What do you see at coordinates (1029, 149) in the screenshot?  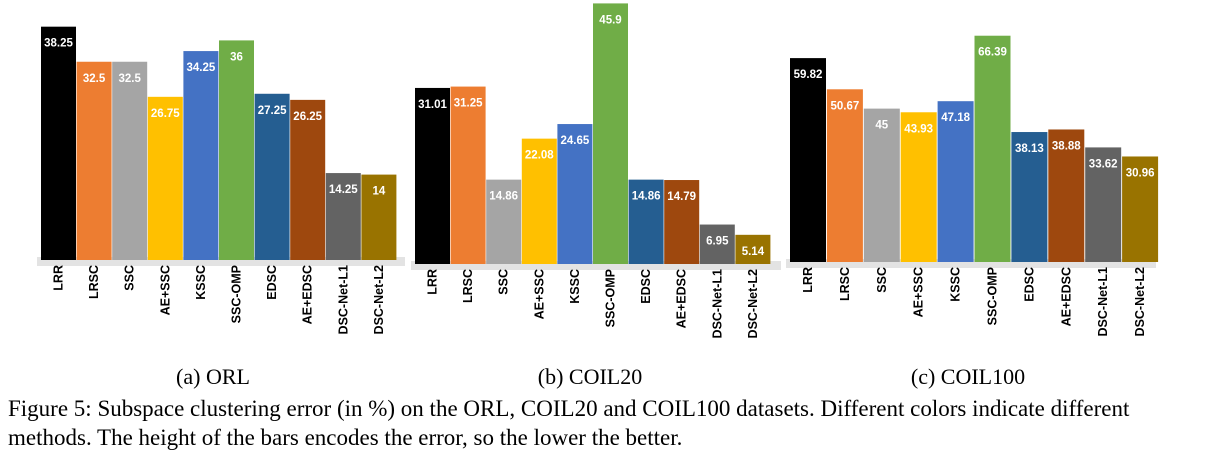 I see `bar-value-label-edsc: 38.13` at bounding box center [1029, 149].